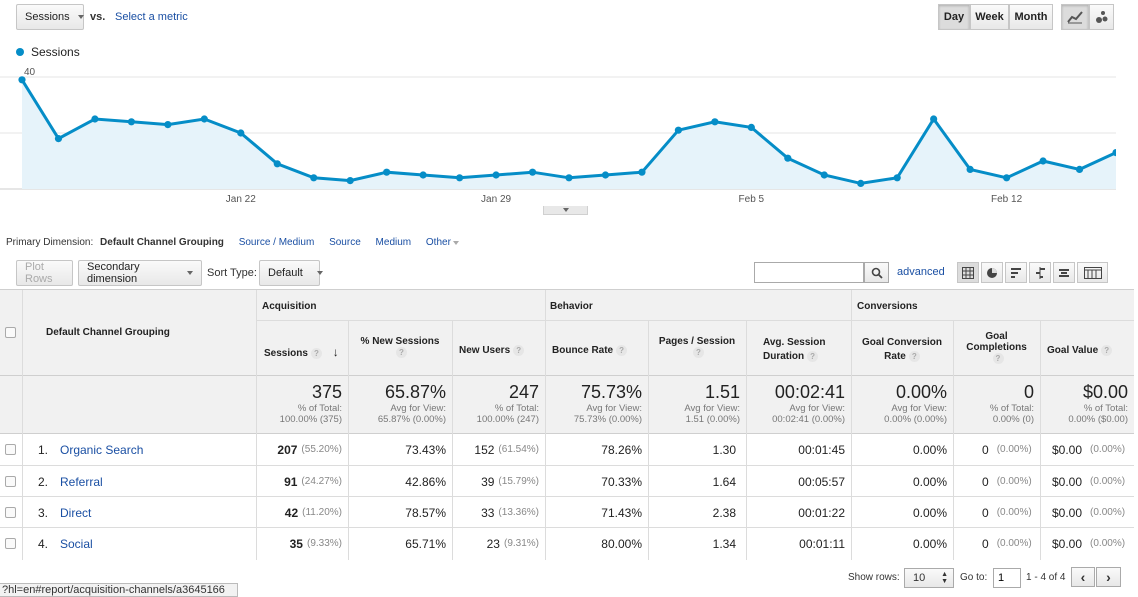  Describe the element at coordinates (289, 306) in the screenshot. I see `group-acquisition: Acquisition` at that location.